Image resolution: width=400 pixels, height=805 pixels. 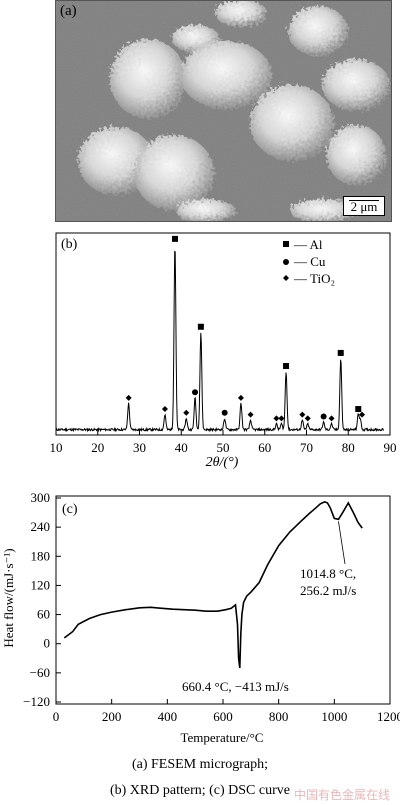 I want to click on dsc-y-tick-label: 300, so click(x=41, y=497).